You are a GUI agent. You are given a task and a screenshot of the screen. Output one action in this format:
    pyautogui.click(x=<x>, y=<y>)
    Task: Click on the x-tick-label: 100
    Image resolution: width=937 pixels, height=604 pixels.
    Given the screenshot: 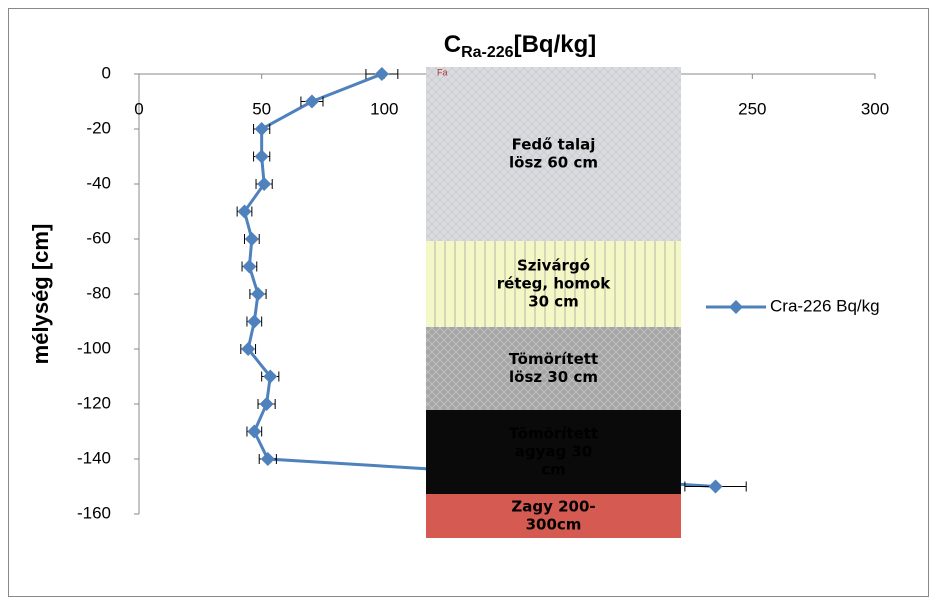 What is the action you would take?
    pyautogui.click(x=384, y=108)
    